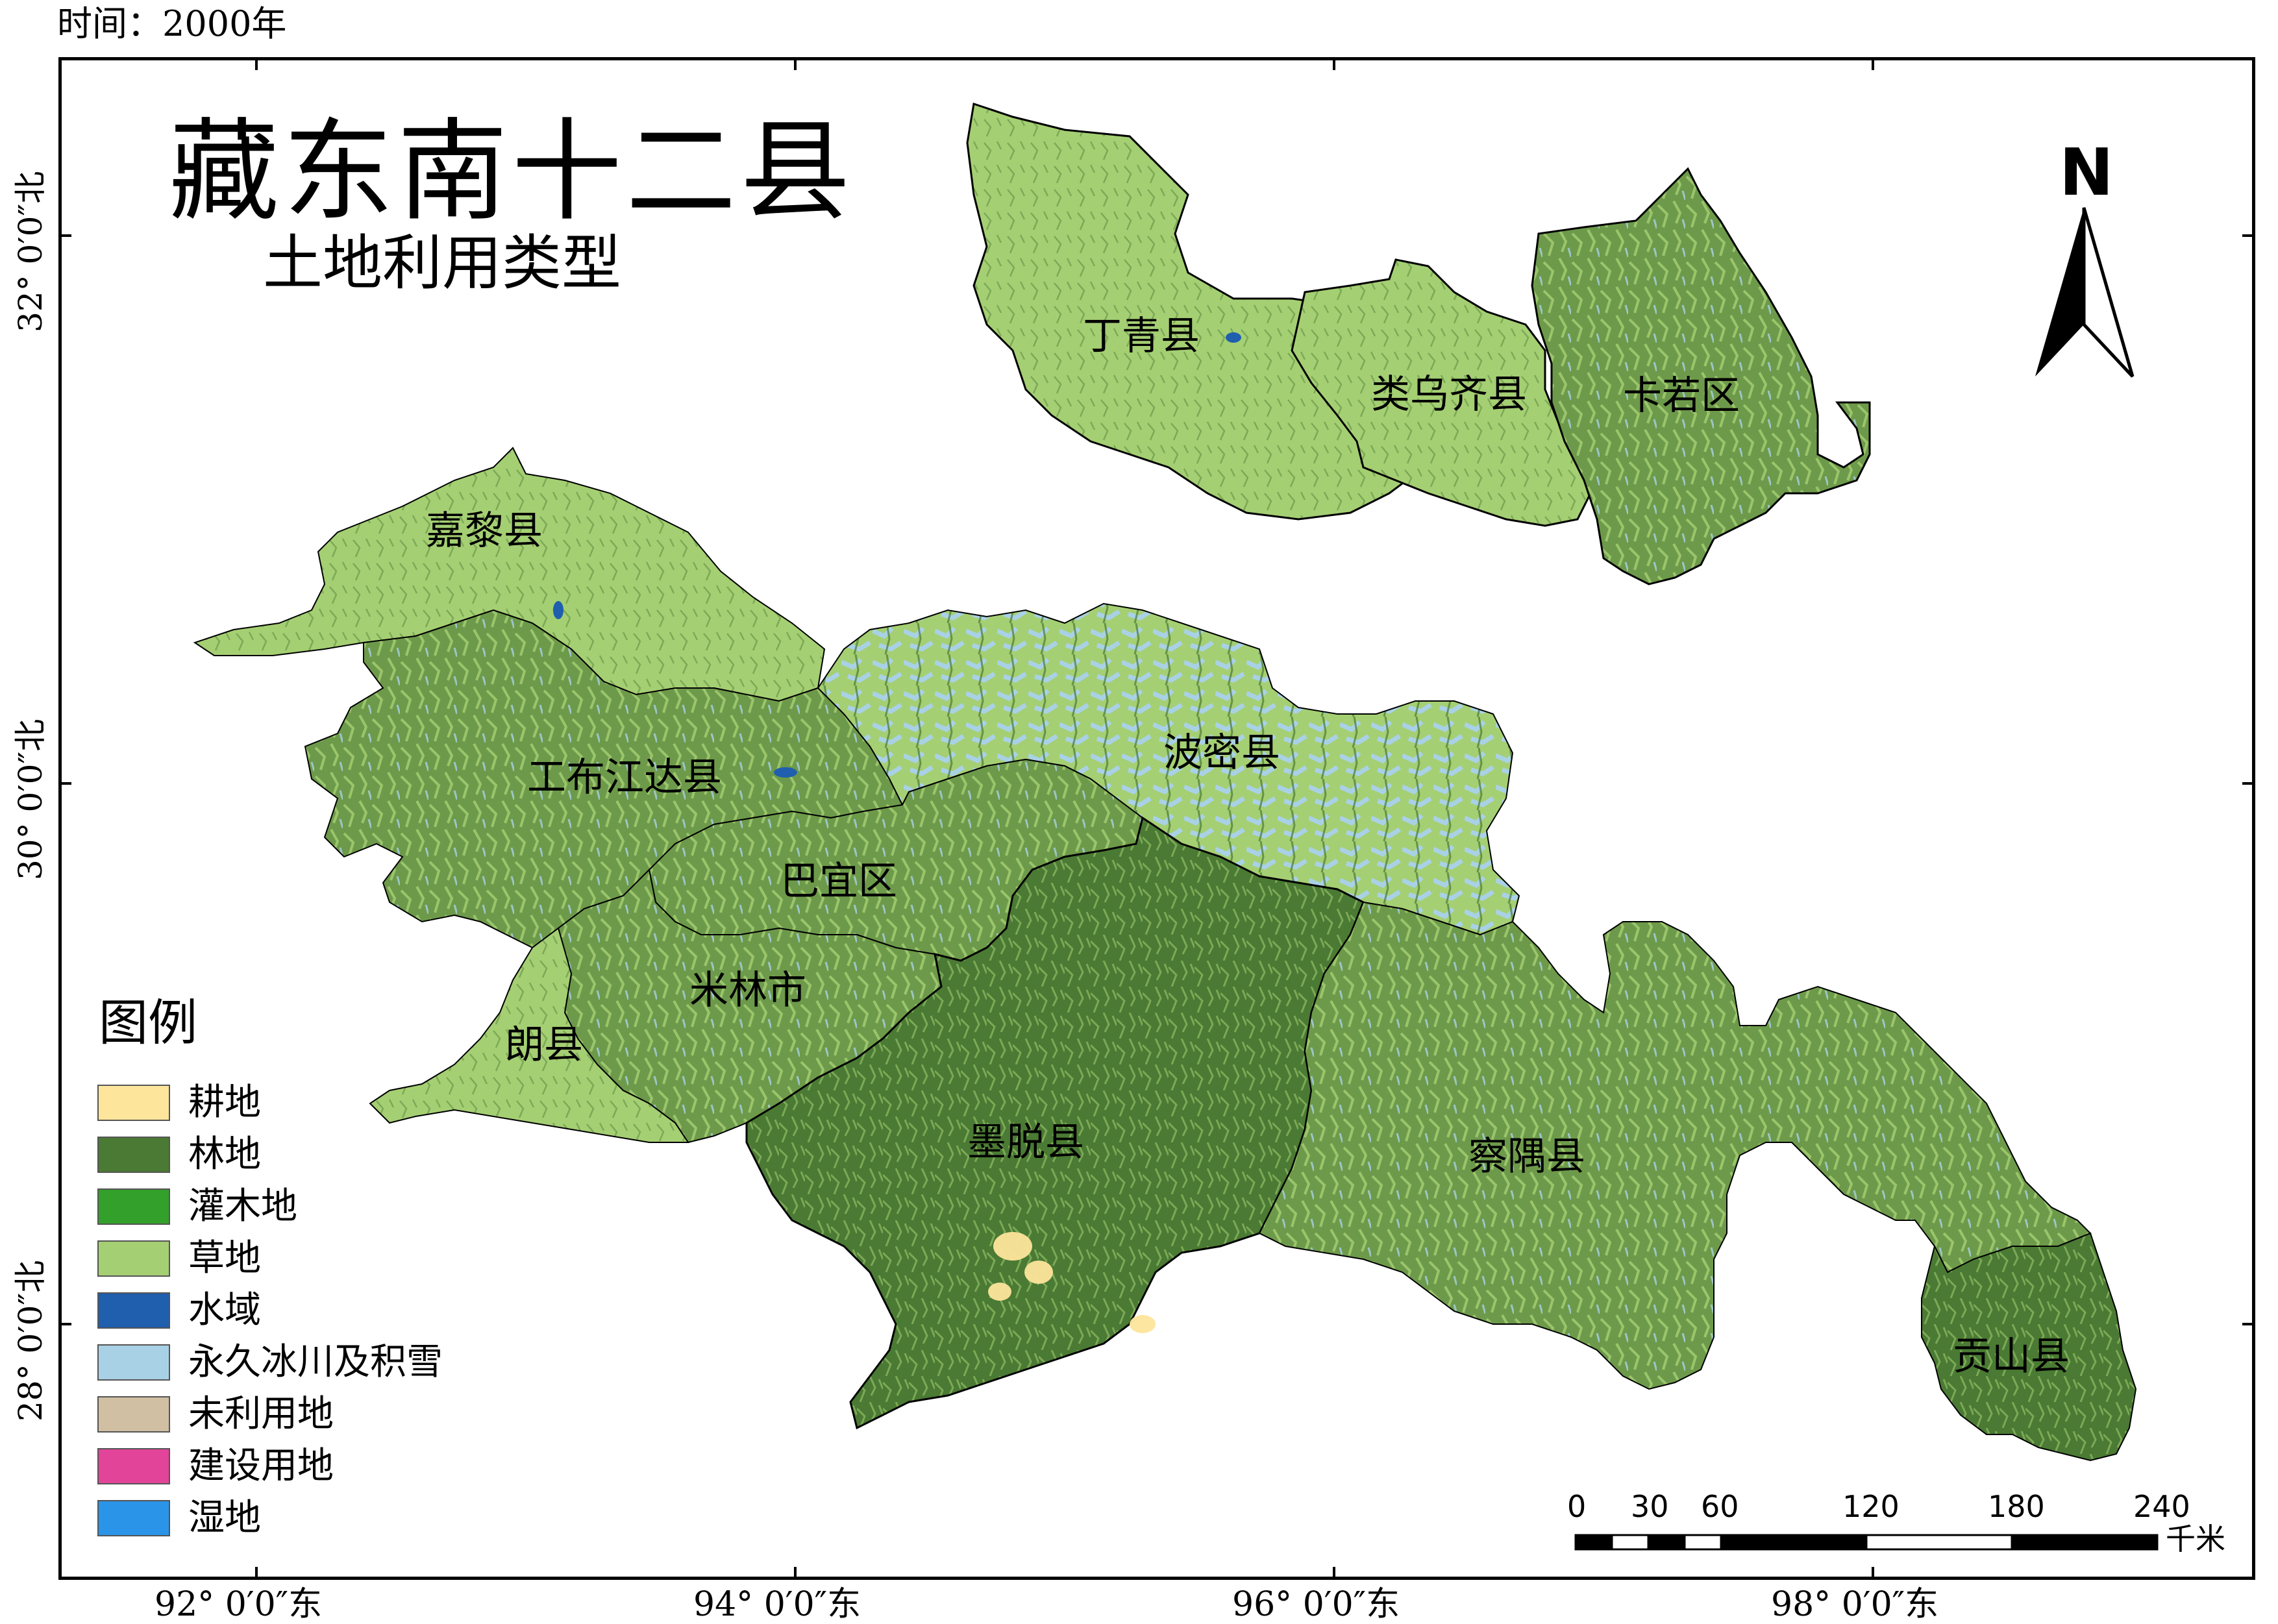 The height and width of the screenshot is (1624, 2278). Describe the element at coordinates (1681, 396) in the screenshot. I see `county-label-karuo: 卡若区` at that location.